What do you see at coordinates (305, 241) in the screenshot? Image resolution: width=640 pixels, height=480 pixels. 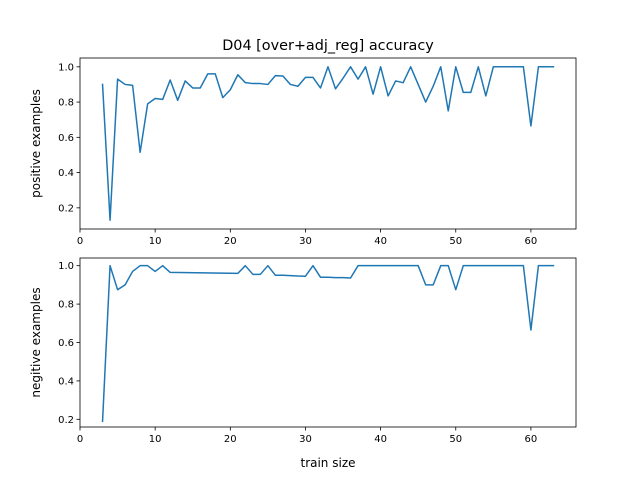 I see `x-tick-label-0-3: 30` at bounding box center [305, 241].